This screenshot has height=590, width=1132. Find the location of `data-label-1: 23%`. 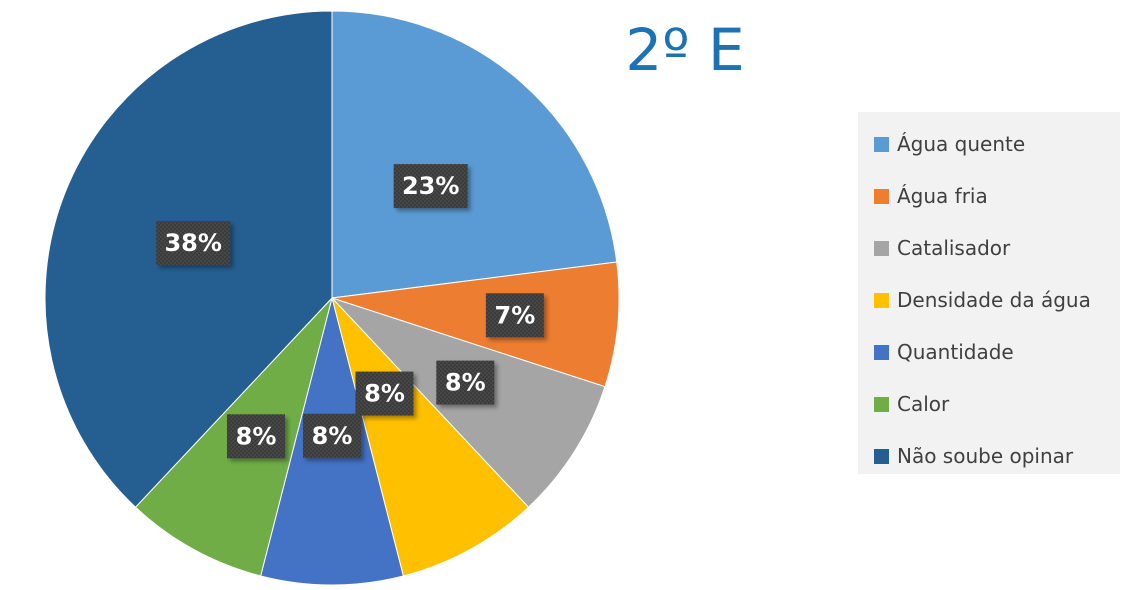

data-label-1: 23% is located at coordinates (430, 186).